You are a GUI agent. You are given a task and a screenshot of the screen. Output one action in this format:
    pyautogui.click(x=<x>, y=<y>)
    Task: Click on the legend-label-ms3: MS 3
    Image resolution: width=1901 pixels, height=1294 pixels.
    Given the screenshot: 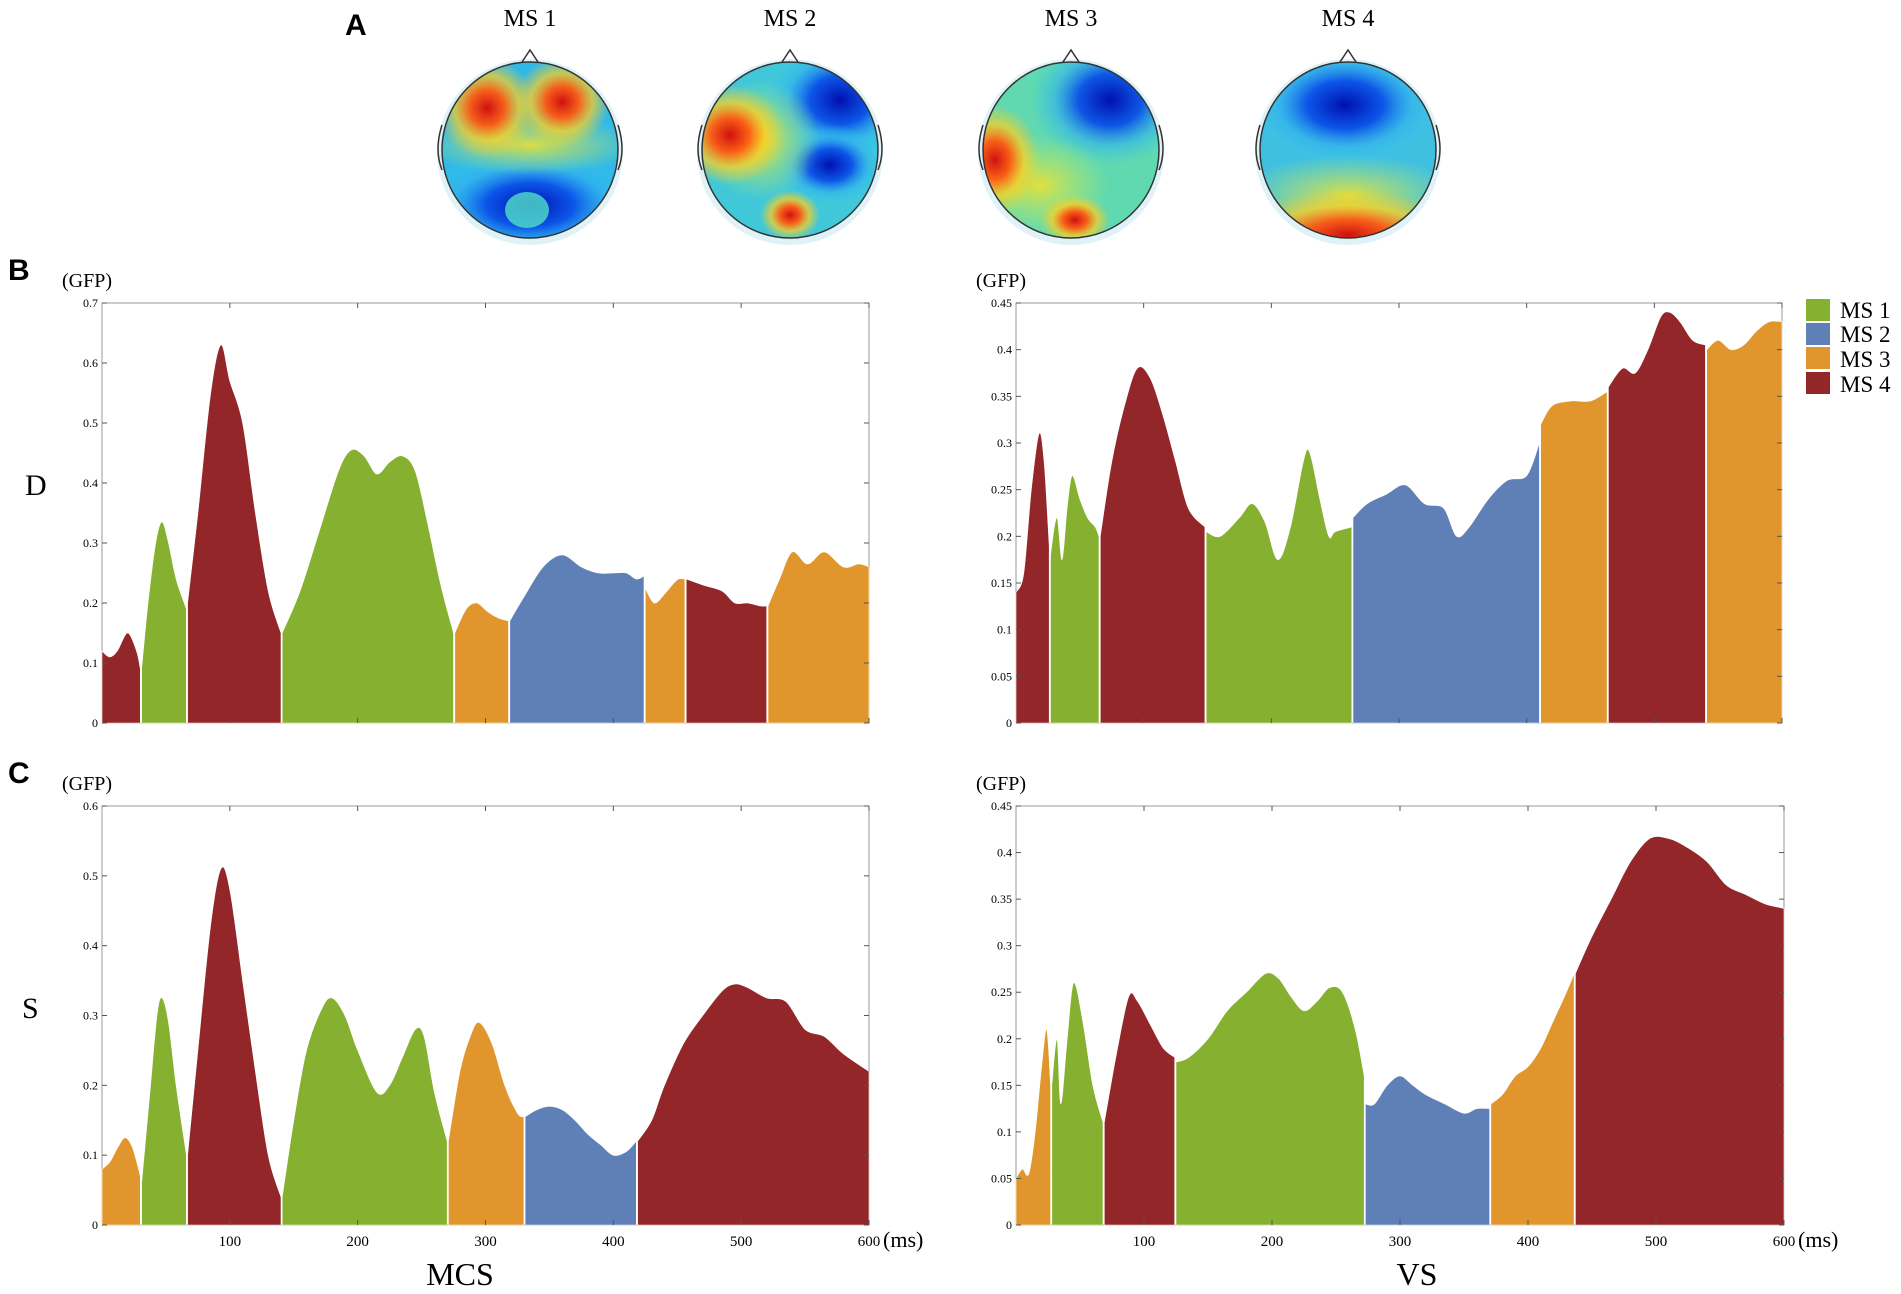 What is the action you would take?
    pyautogui.click(x=1865, y=359)
    